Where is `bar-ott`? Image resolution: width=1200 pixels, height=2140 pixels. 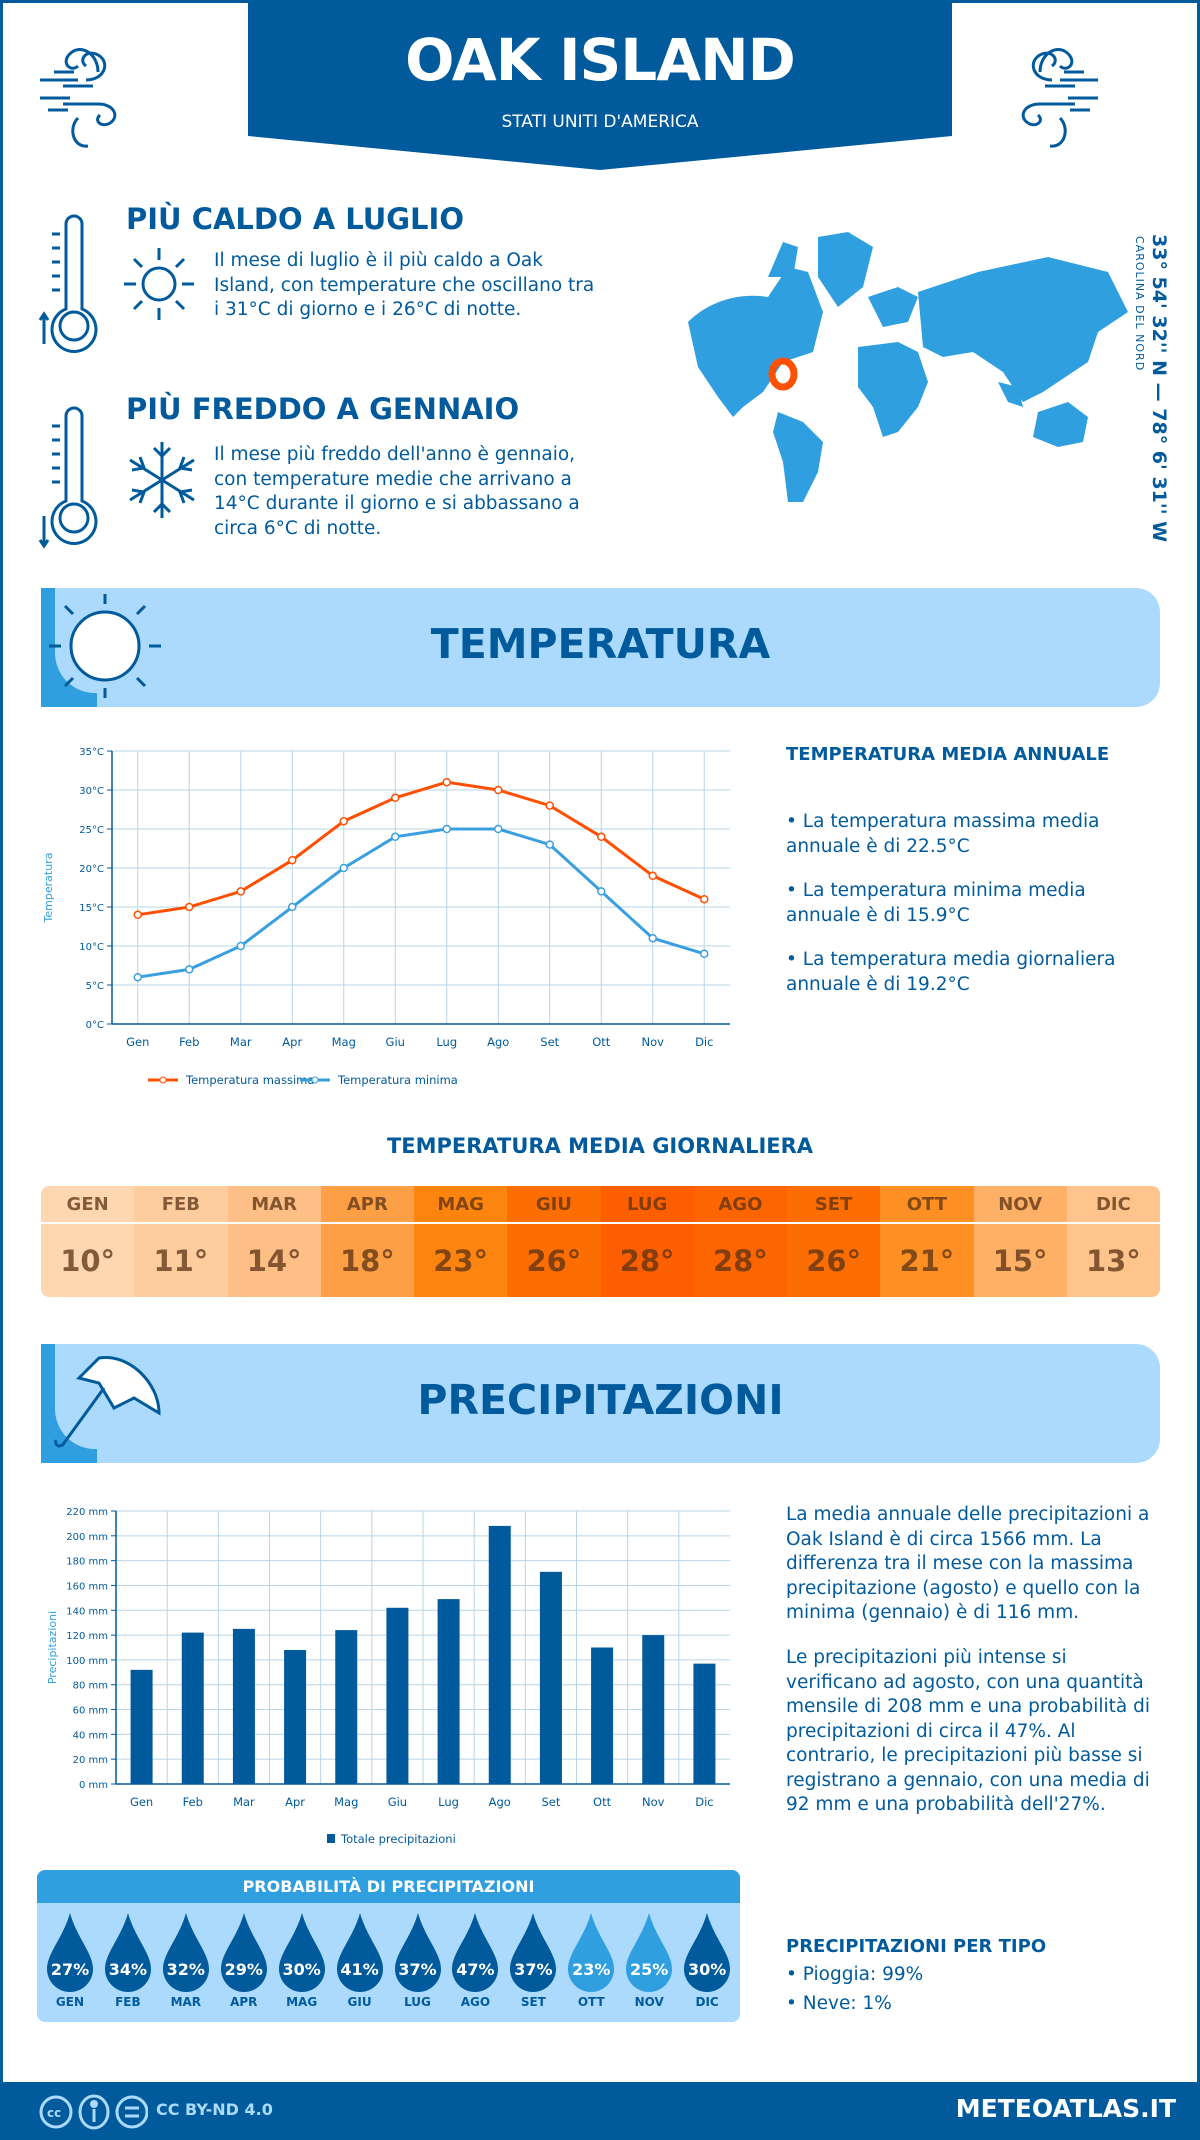
bar-ott is located at coordinates (602, 1715).